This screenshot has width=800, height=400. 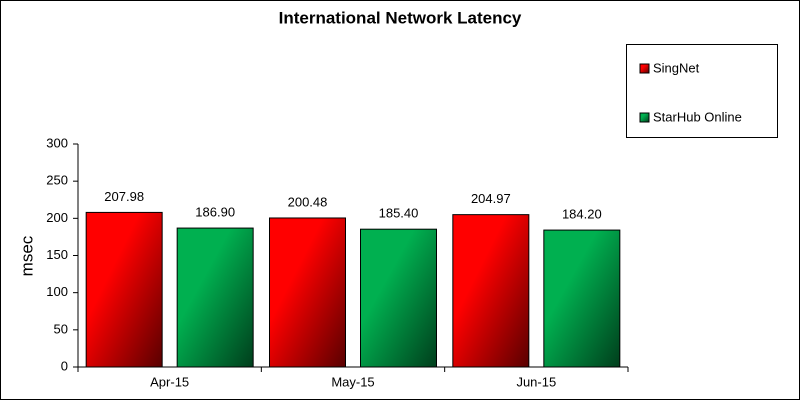 I want to click on y-tick-label: 250, so click(x=57, y=180).